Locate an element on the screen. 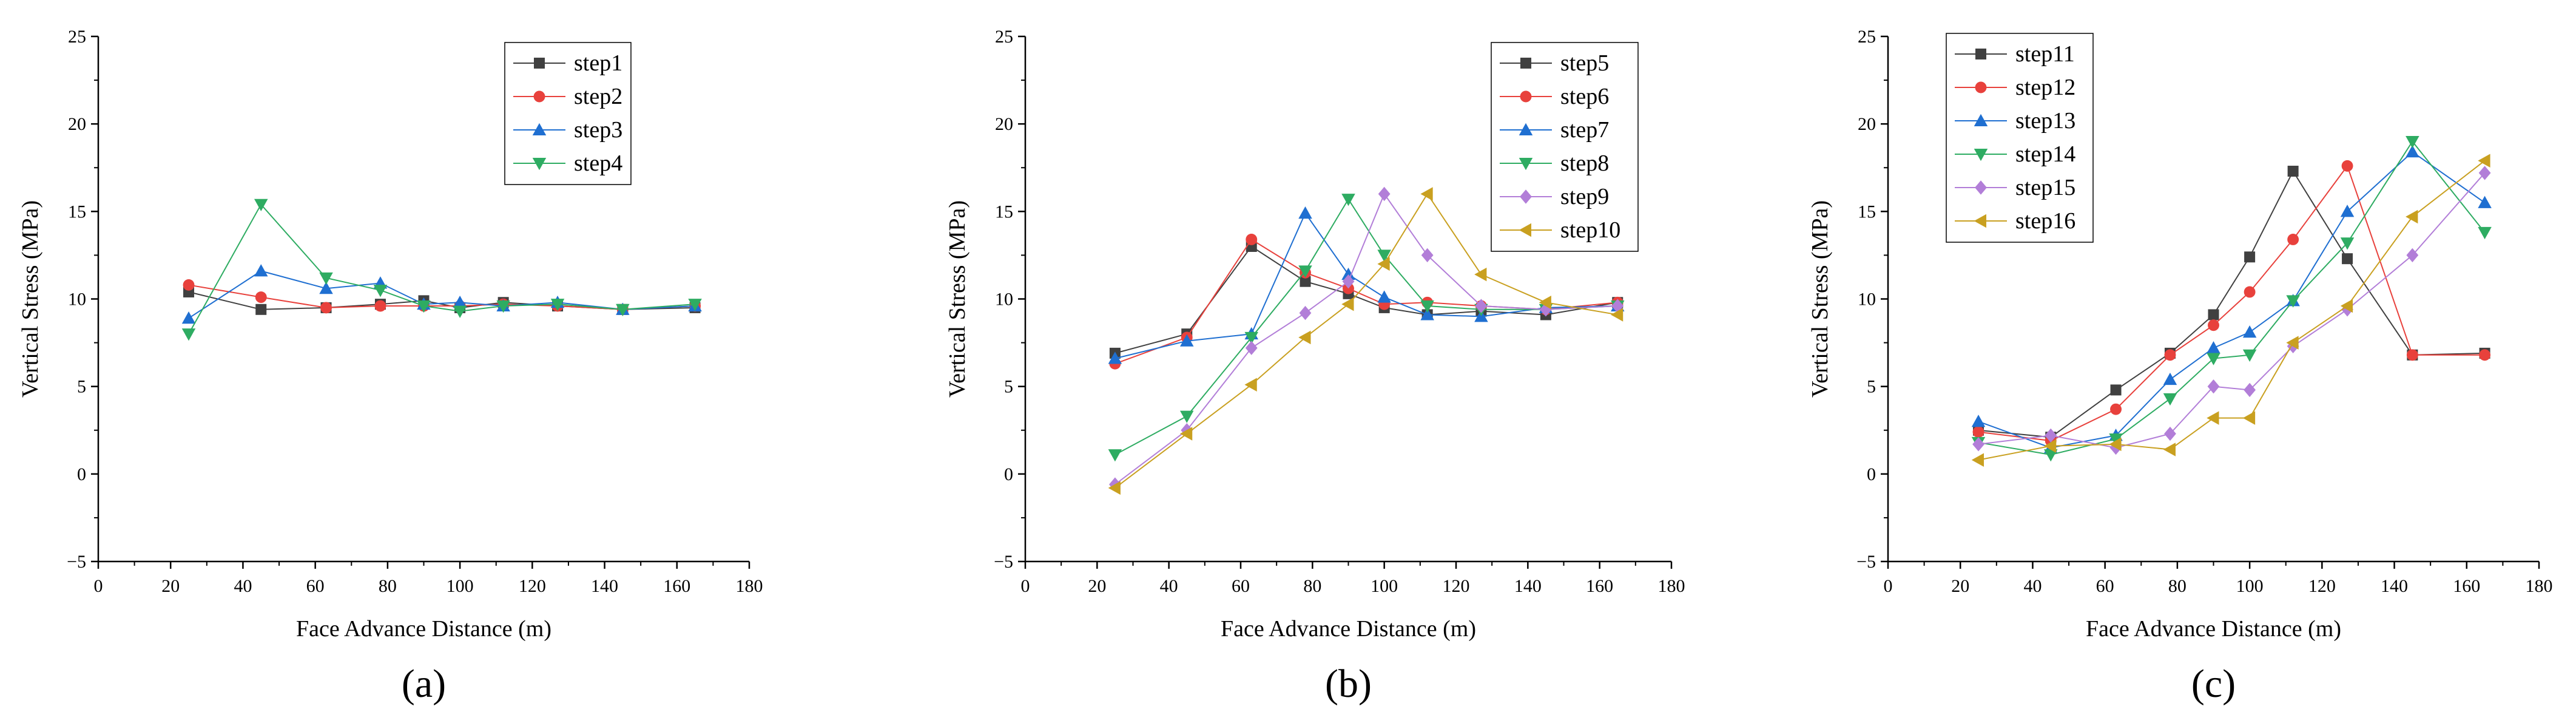  x-axis-title: Face Advance Distance (m) is located at coordinates (1348, 629).